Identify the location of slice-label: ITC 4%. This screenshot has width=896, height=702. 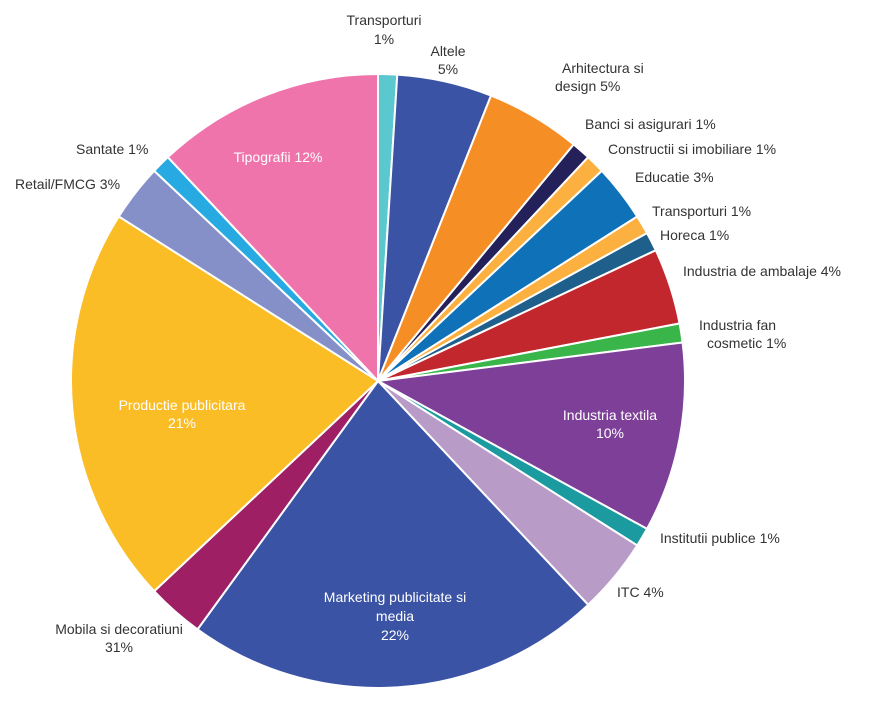
(640, 592).